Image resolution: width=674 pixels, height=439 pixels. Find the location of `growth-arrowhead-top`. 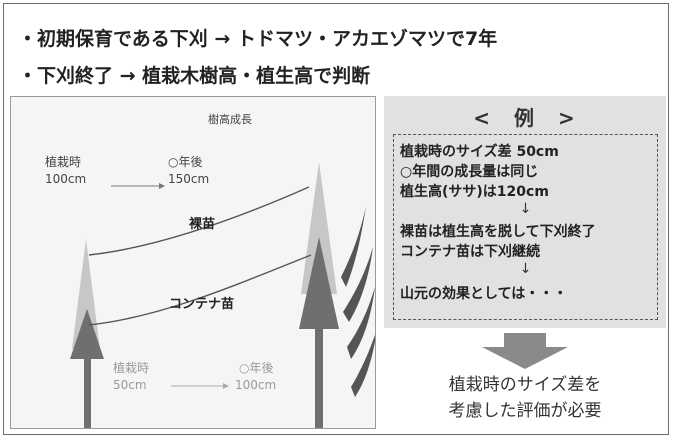

growth-arrowhead-top is located at coordinates (162, 186).